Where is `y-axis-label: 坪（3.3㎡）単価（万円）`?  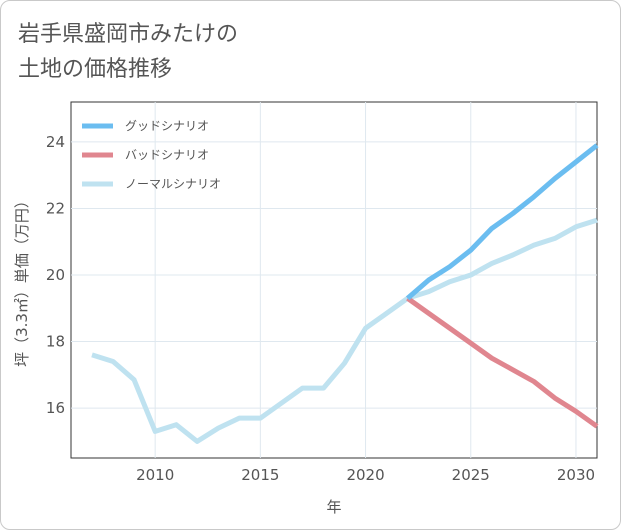 y-axis-label: 坪（3.3㎡）単価（万円） is located at coordinates (22, 280).